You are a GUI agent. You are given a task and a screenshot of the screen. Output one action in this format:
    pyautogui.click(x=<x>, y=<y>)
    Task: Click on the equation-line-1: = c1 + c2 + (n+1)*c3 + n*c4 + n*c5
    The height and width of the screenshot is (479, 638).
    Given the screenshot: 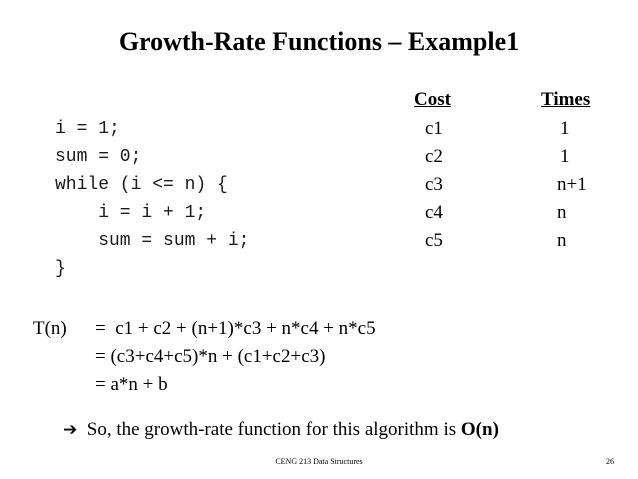 What is the action you would take?
    pyautogui.click(x=235, y=328)
    